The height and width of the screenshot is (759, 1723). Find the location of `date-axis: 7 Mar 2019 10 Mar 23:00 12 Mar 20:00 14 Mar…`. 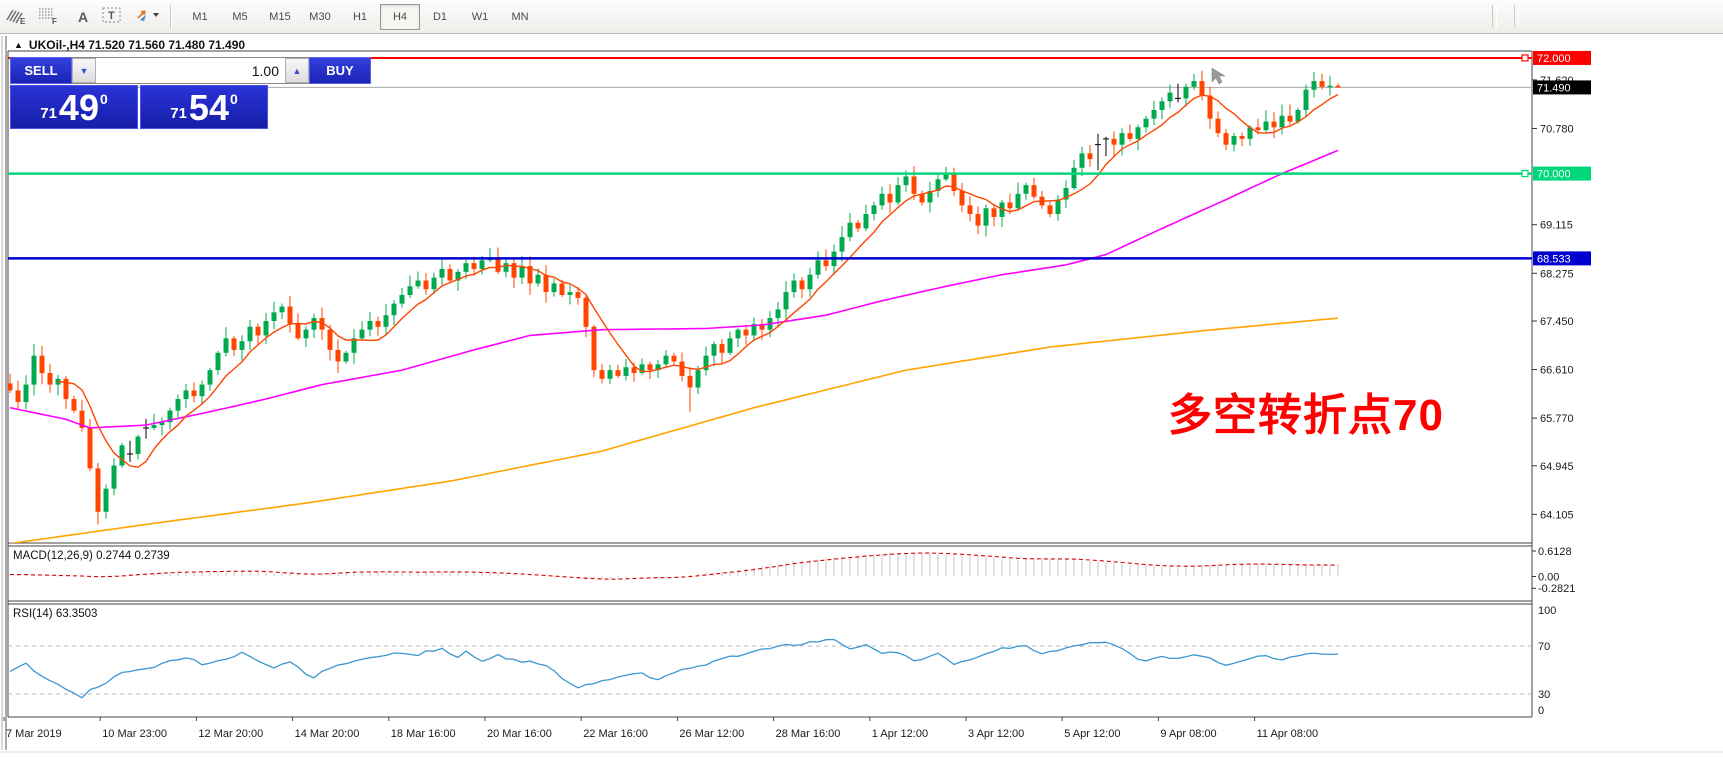

date-axis: 7 Mar 2019 10 Mar 23:00 12 Mar 20:00 14 Mar… is located at coordinates (661, 728).